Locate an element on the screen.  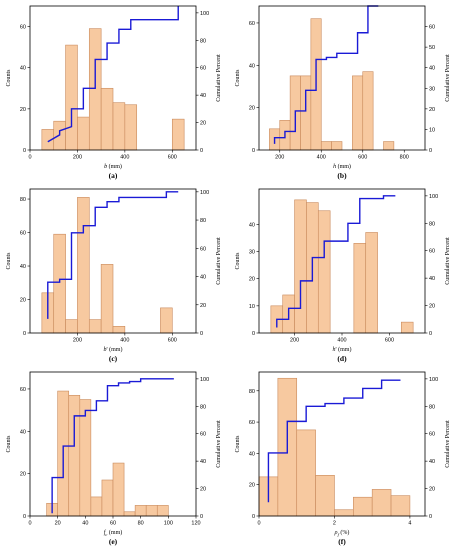
x-axis-title: fc (mm) is located at coordinates (113, 533).